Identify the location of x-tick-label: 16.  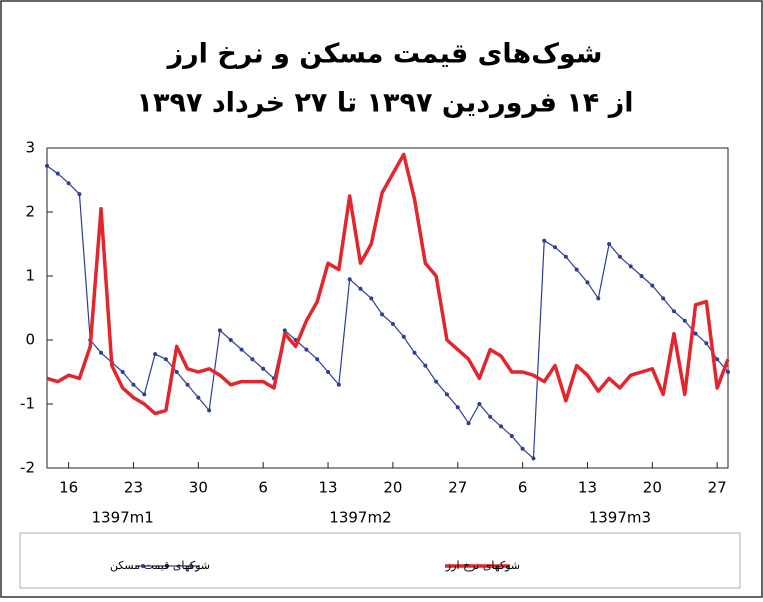
(68, 488).